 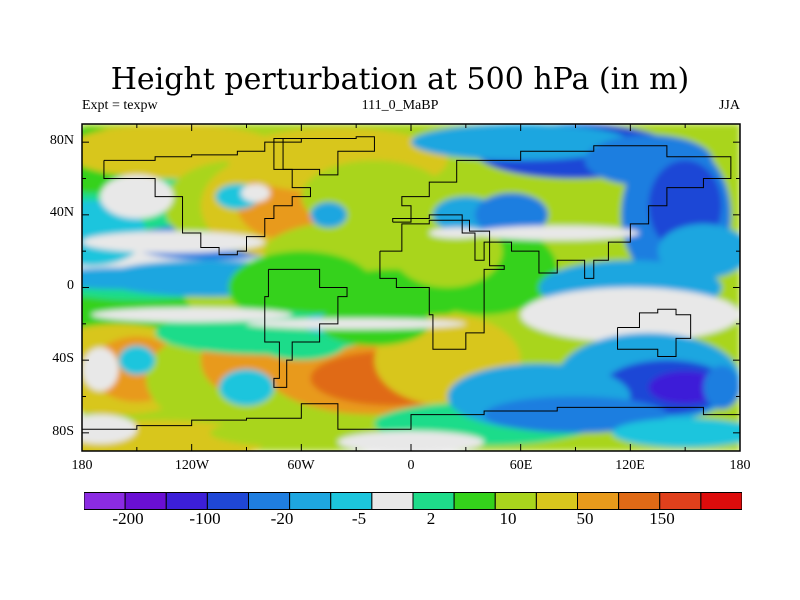 What do you see at coordinates (61, 212) in the screenshot?
I see `y-tick-label-40n: 40N` at bounding box center [61, 212].